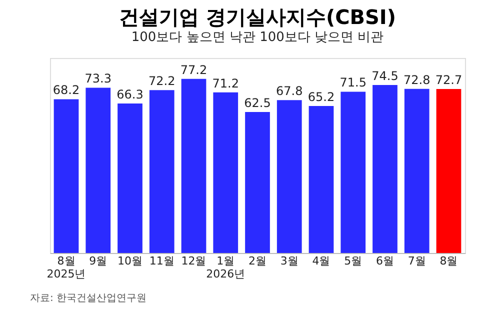 This screenshot has height=333, width=500. I want to click on x-tick-label: 1월 2026년, so click(226, 267).